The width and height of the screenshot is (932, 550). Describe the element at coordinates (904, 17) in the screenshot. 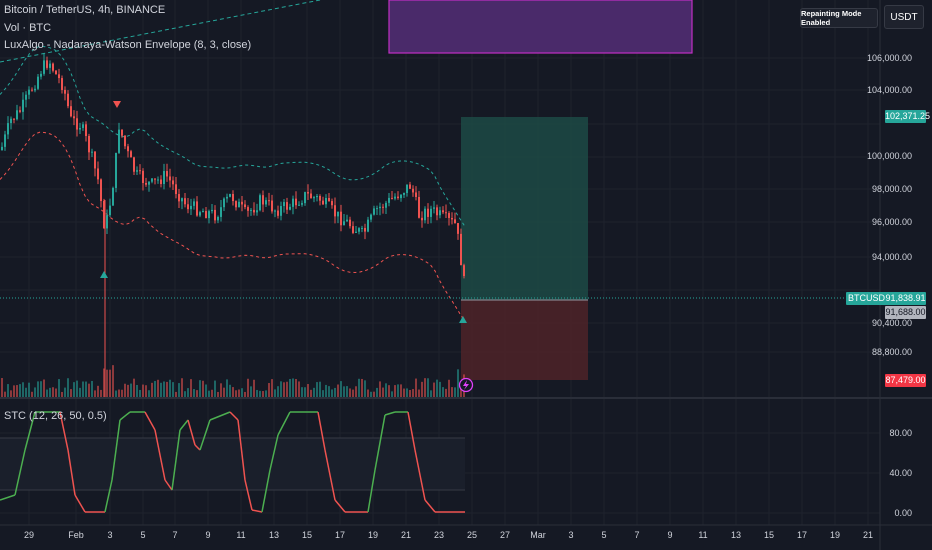

I see `currency-button: USDT` at that location.